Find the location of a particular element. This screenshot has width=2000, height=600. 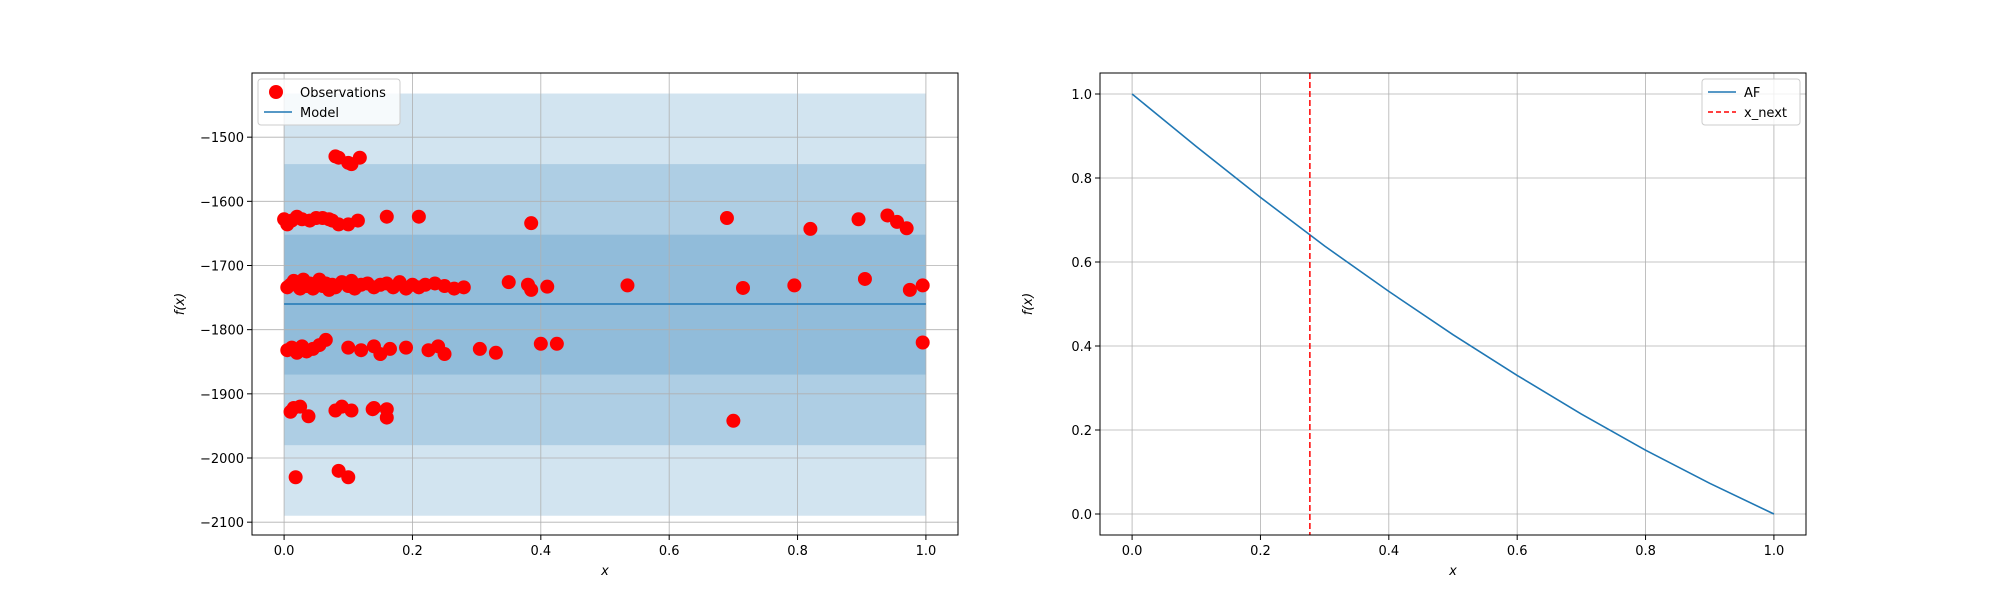

legend: AF x_next is located at coordinates (1751, 102).